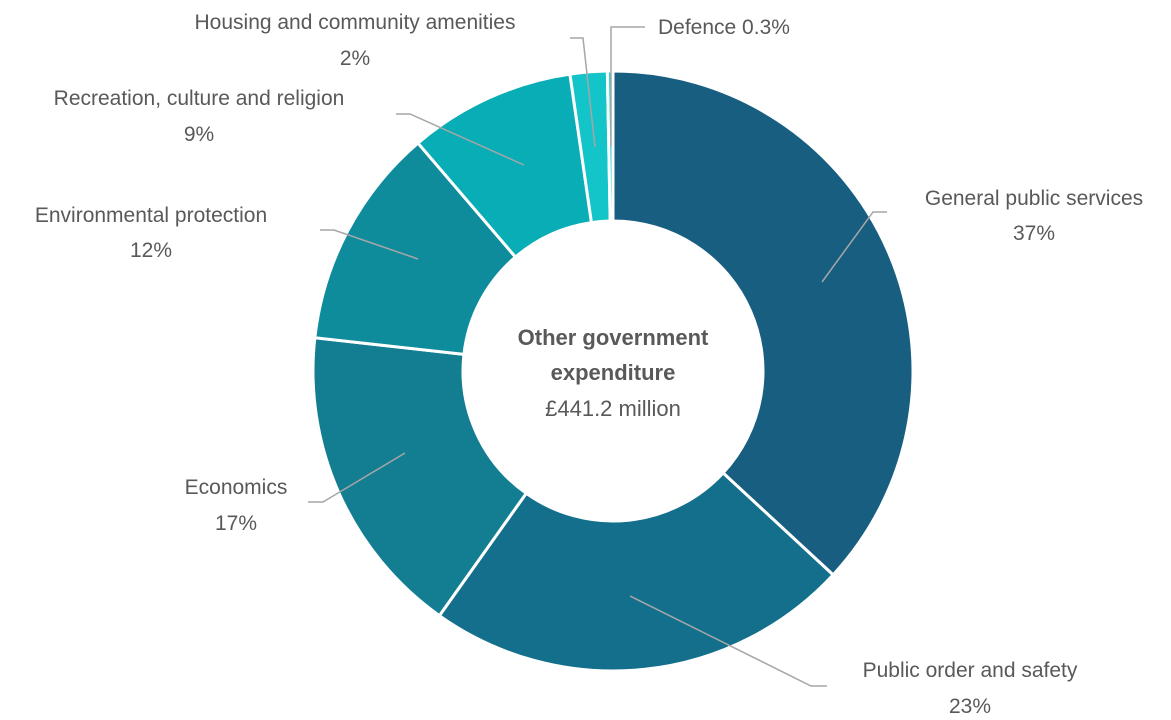 The width and height of the screenshot is (1171, 720). Describe the element at coordinates (613, 408) in the screenshot. I see `center-value: £441.2 million` at that location.